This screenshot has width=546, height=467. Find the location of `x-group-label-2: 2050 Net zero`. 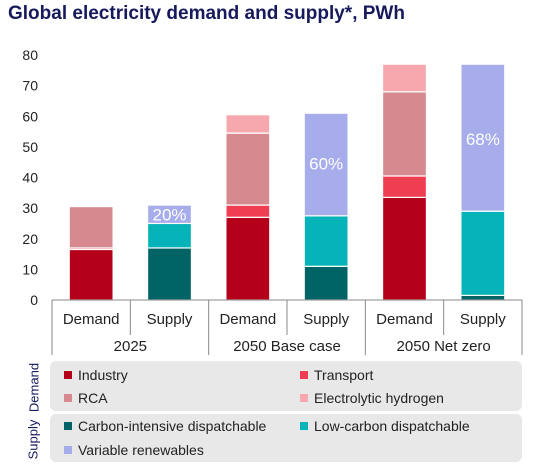

x-group-label-2: 2050 Net zero is located at coordinates (444, 346).